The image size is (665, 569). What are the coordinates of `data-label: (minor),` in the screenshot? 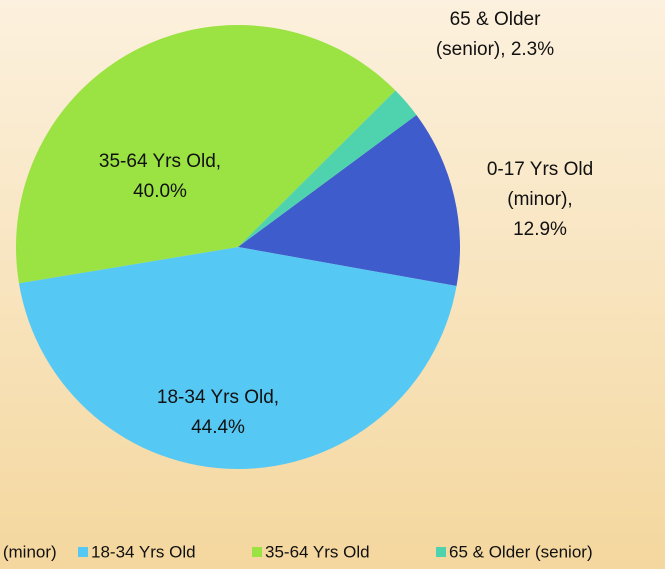 It's located at (539, 199).